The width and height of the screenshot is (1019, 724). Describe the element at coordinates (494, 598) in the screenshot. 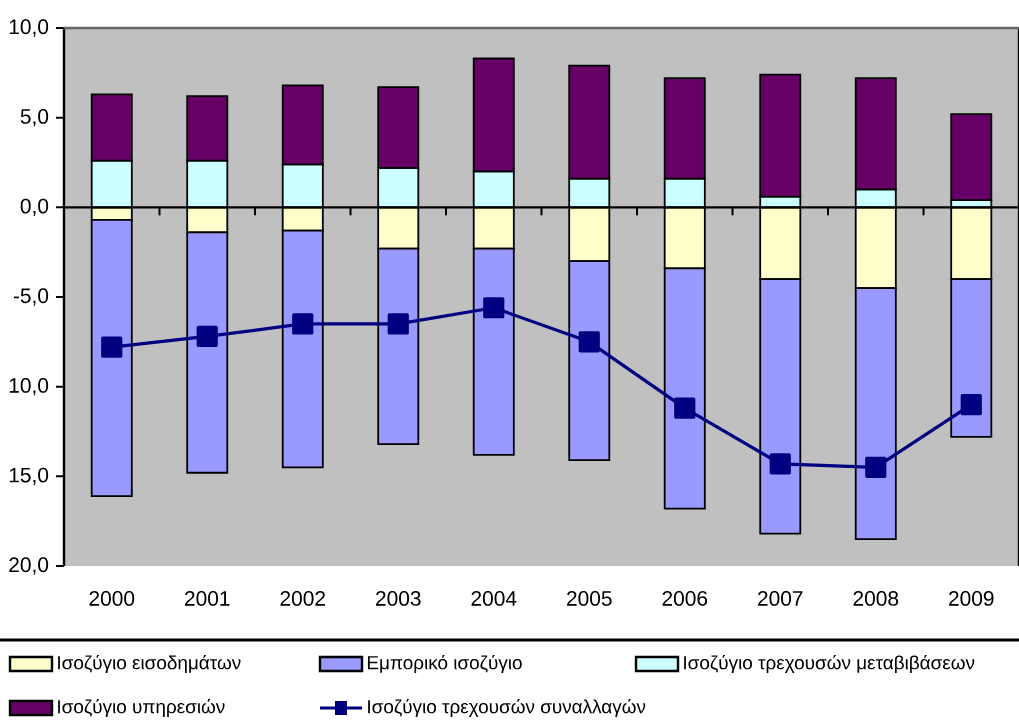

I see `x-tick-label: 2004` at that location.